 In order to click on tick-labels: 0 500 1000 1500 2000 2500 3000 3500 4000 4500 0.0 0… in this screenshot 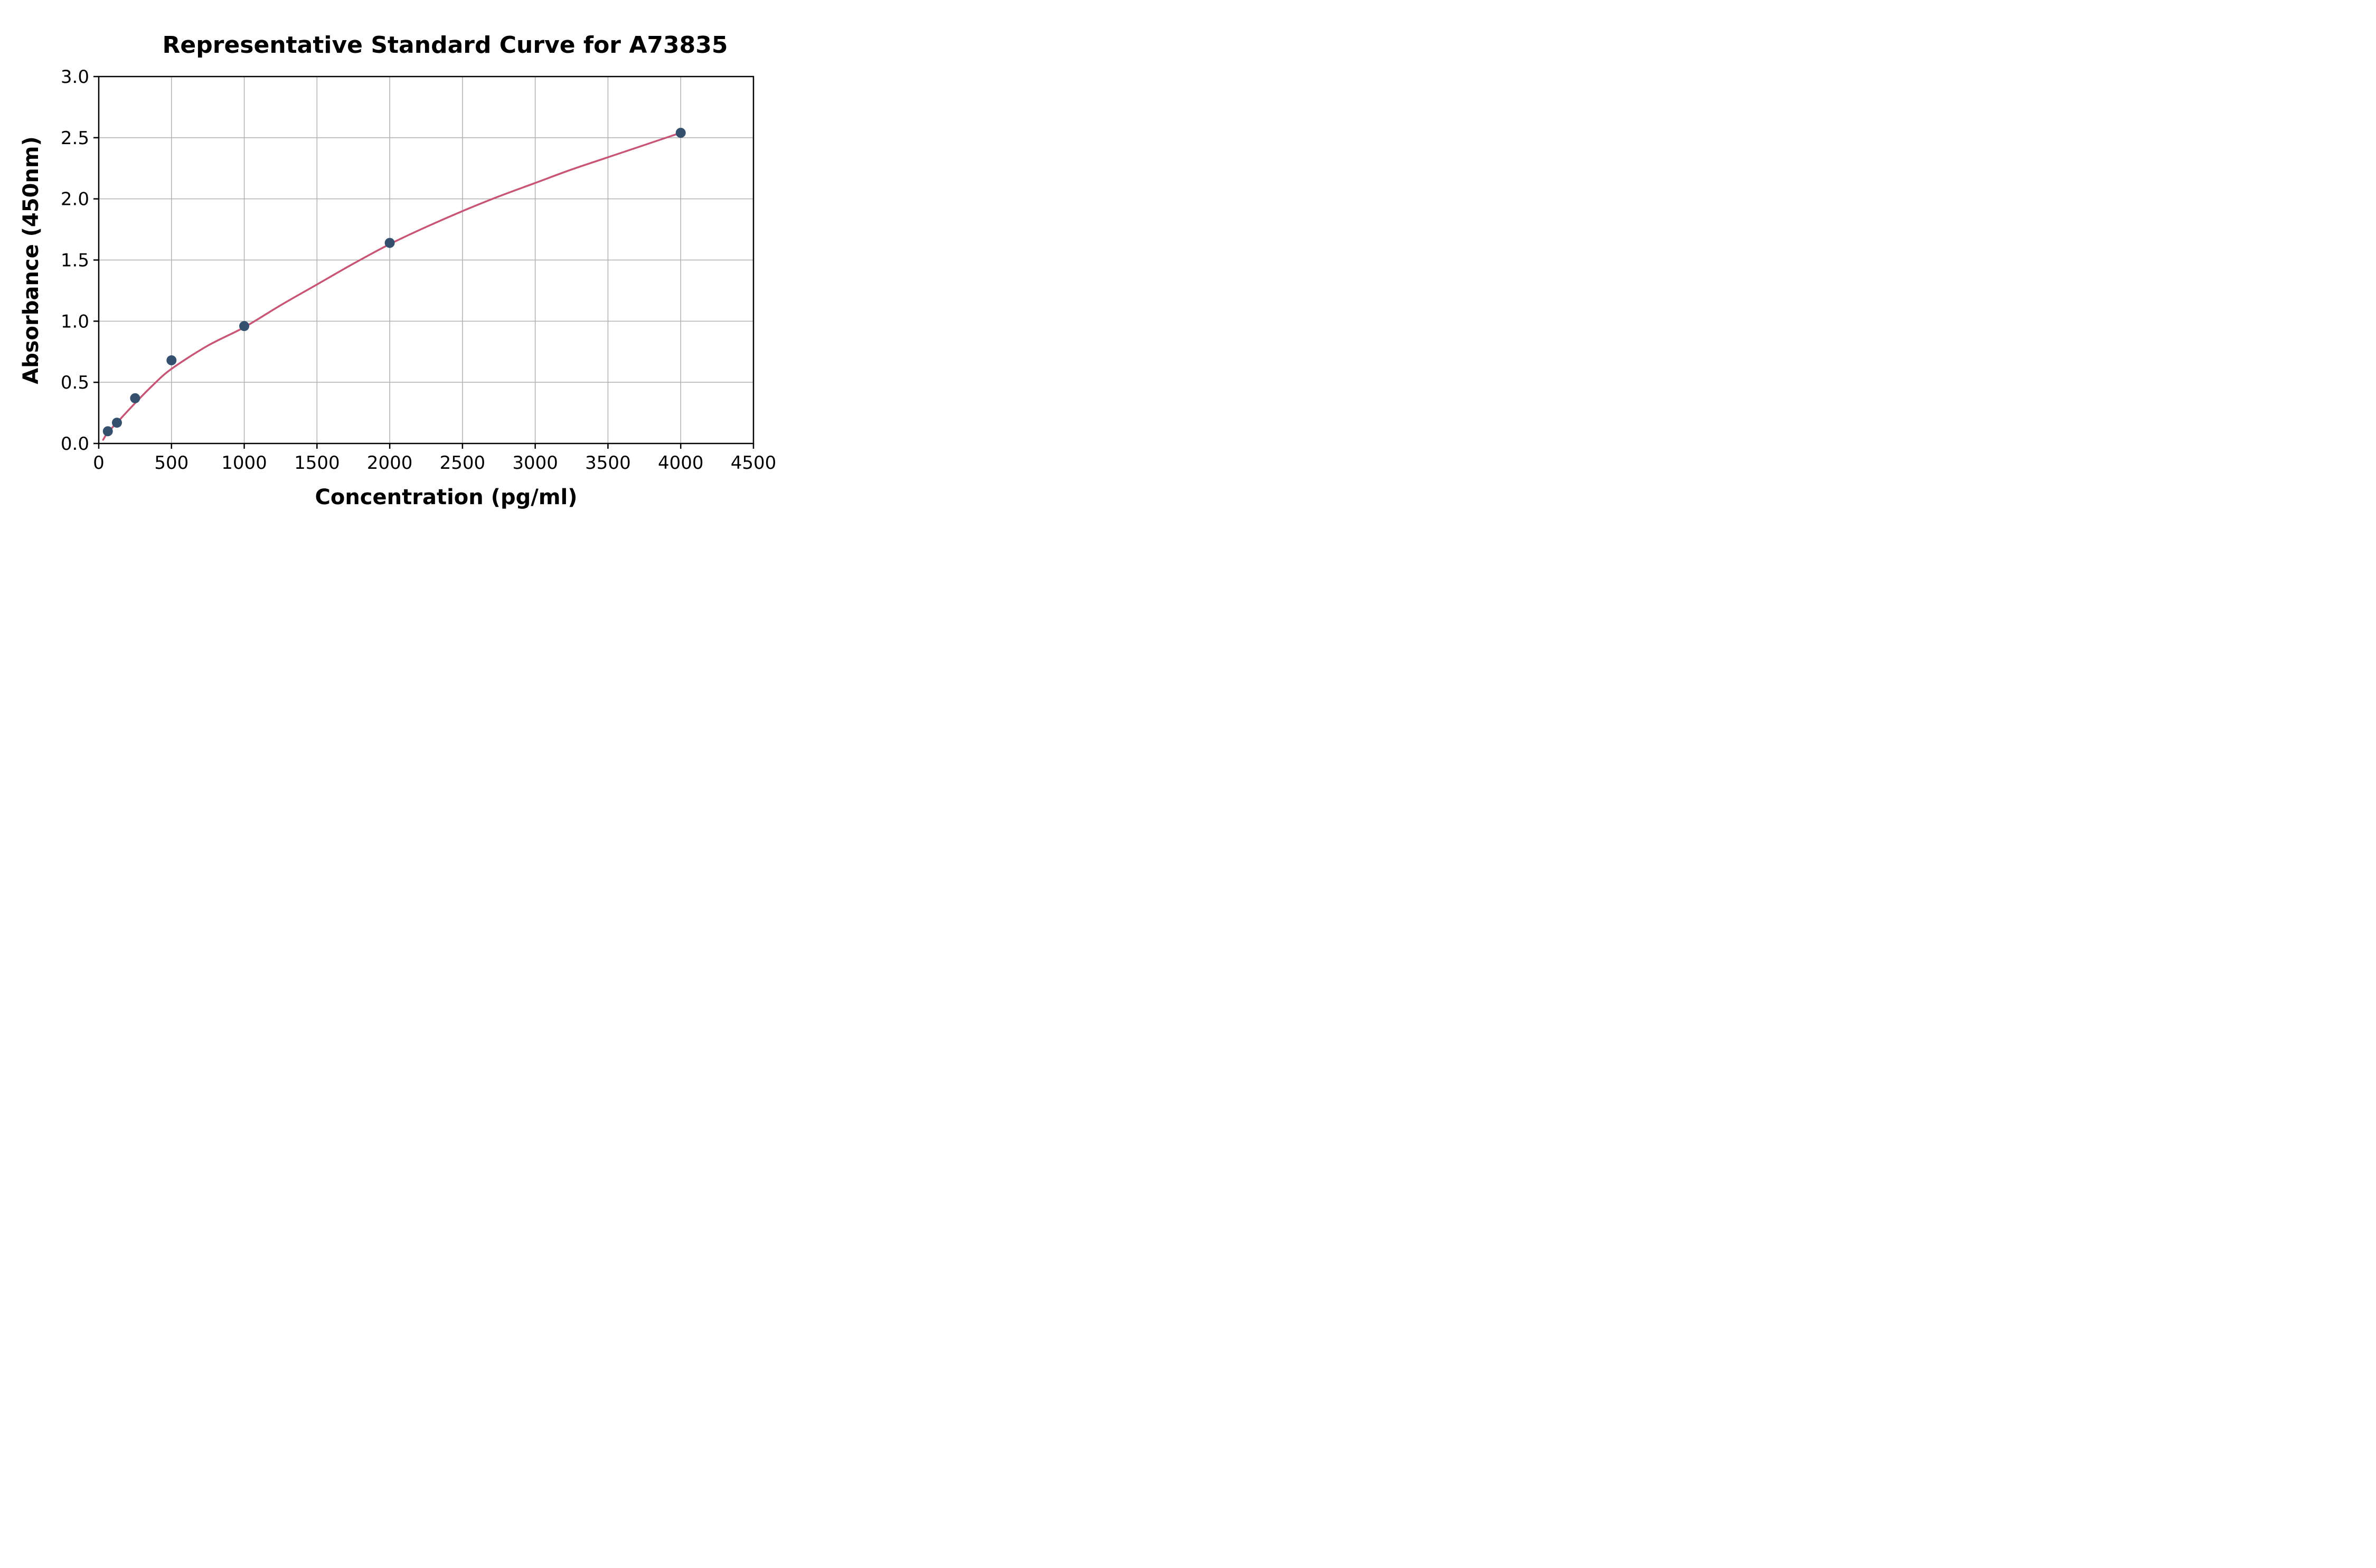, I will do `click(418, 270)`.